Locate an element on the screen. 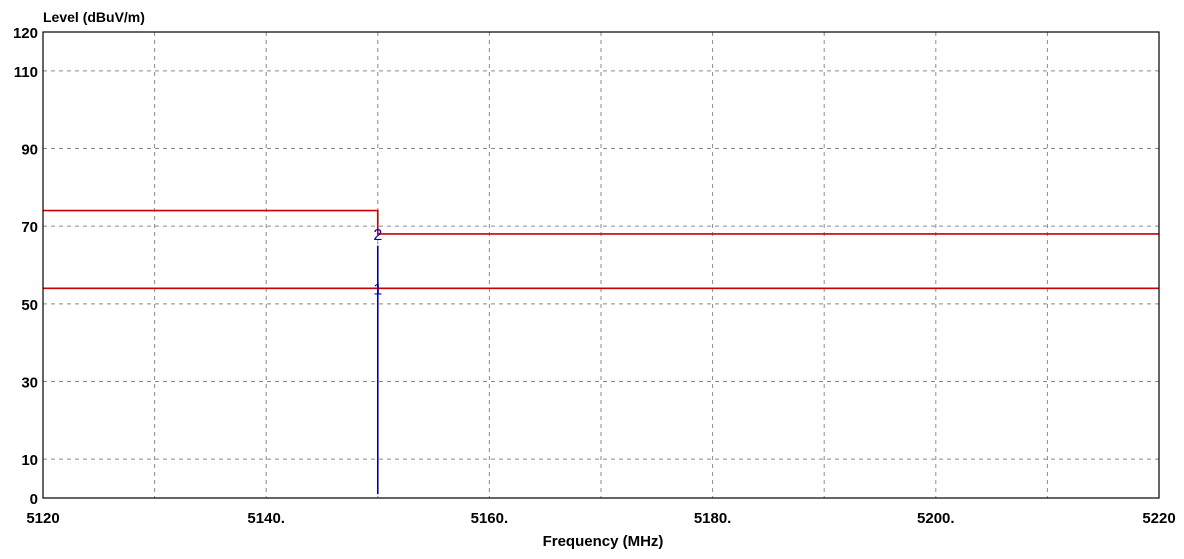 The height and width of the screenshot is (559, 1184). x-tick-label: 5120 is located at coordinates (42, 518).